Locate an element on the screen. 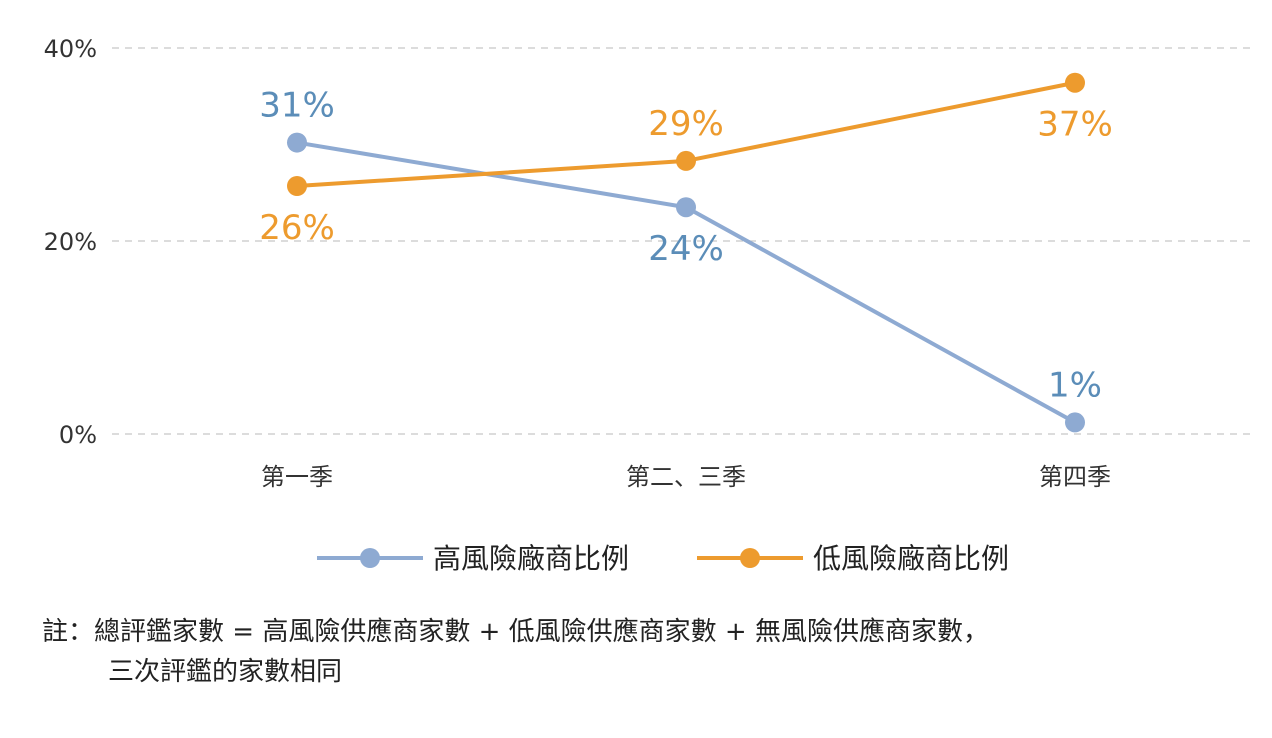 The width and height of the screenshot is (1272, 738). y-tick-label: 20% is located at coordinates (70, 242).